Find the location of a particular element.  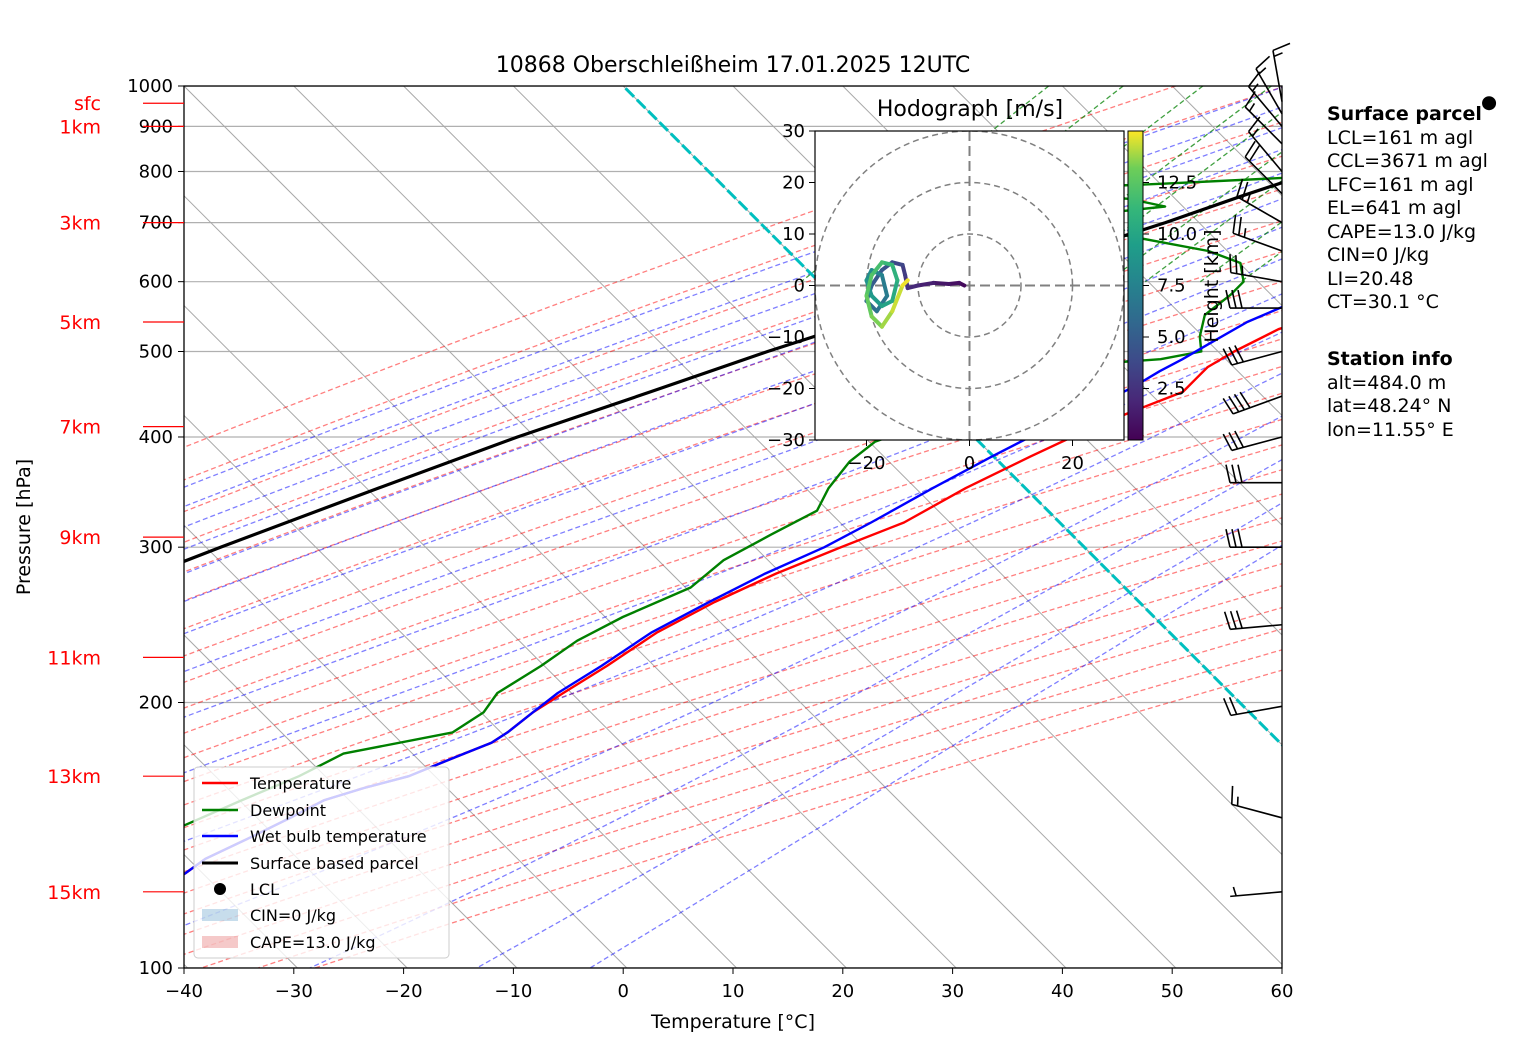

hodograph-y-tick-label: −10 is located at coordinates (786, 337).